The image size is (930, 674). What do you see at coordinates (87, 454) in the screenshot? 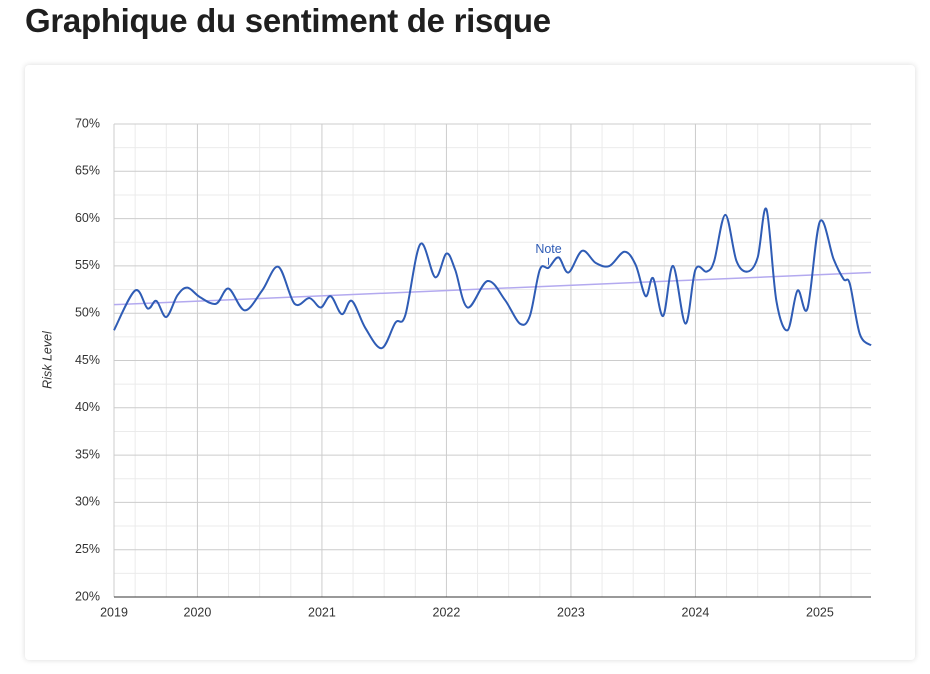
I see `y-tick-label: 35%` at bounding box center [87, 454].